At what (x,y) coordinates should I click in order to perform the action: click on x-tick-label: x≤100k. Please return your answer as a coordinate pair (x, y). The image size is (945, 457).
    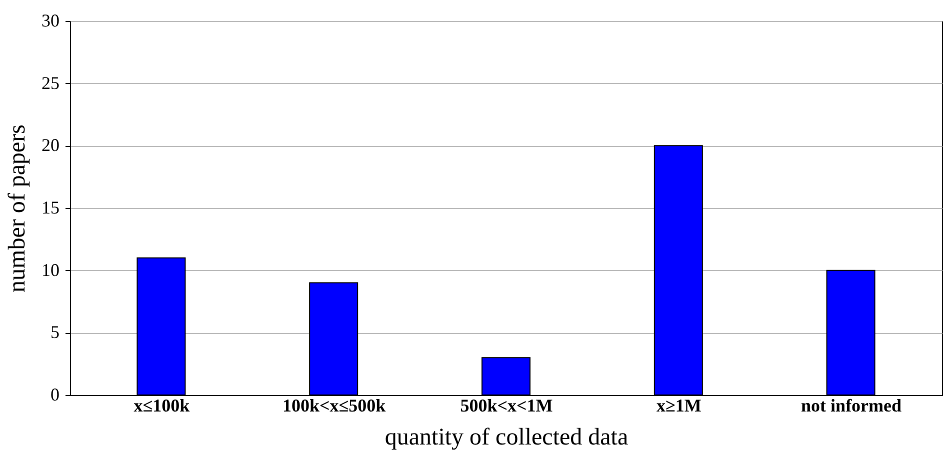
    Looking at the image, I should click on (162, 406).